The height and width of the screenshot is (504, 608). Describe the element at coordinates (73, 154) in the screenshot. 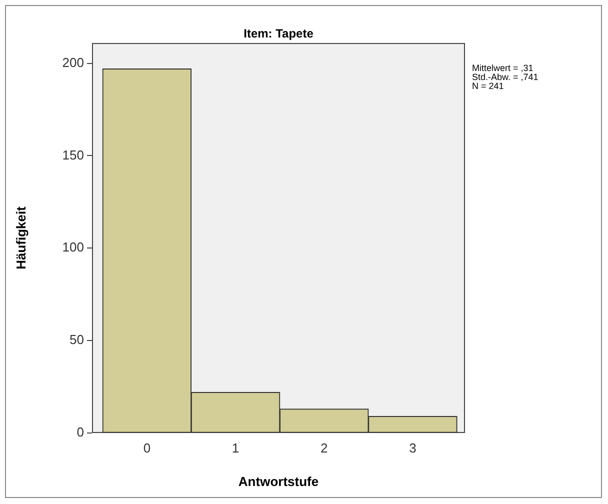

I see `y-tick-label: 150` at that location.